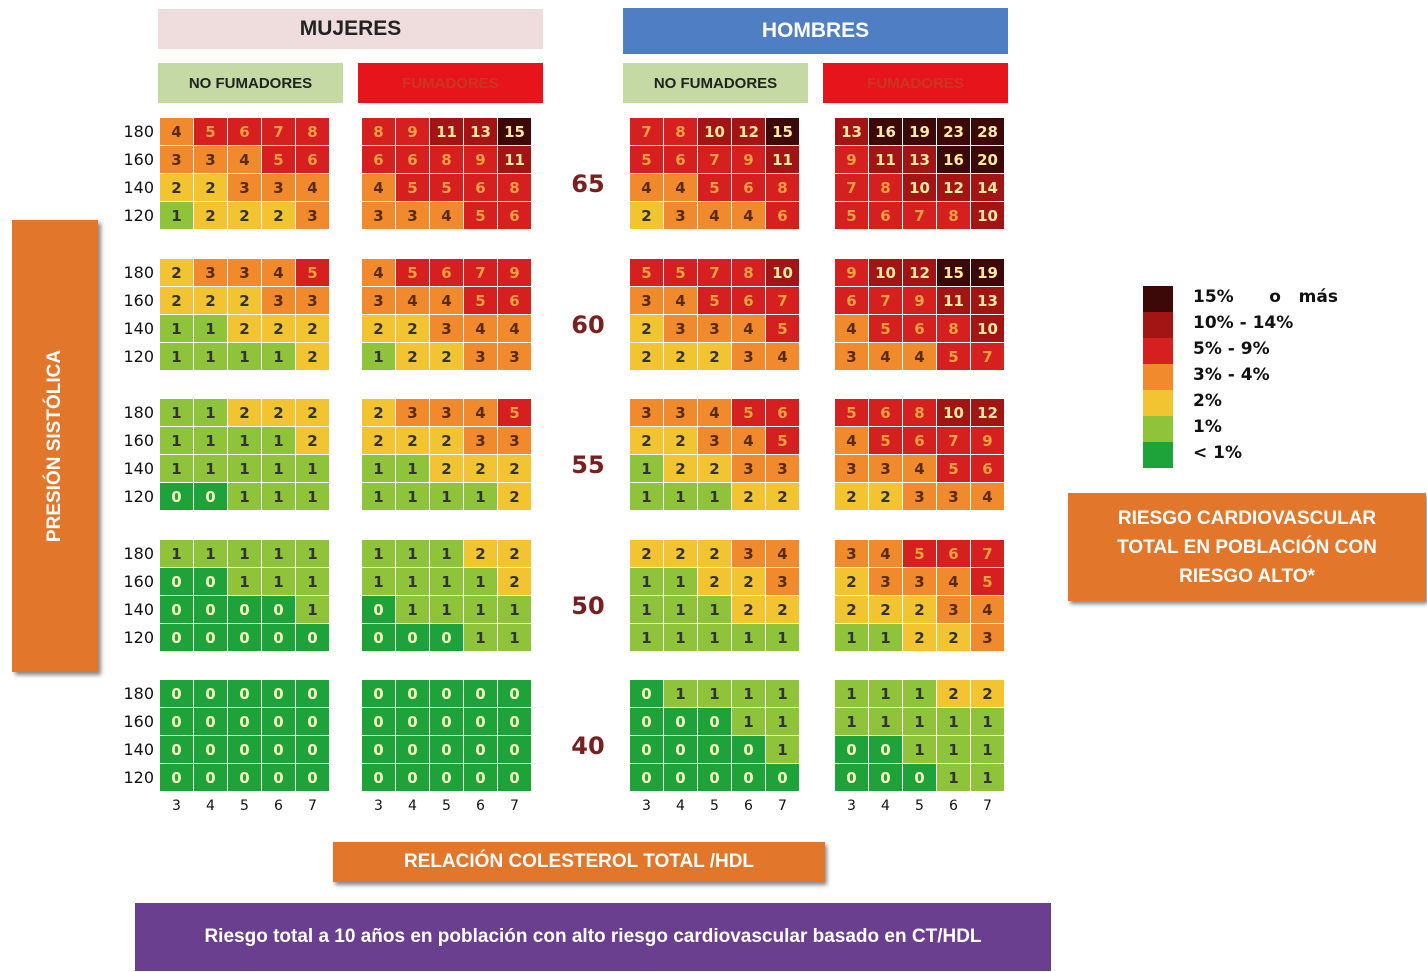  I want to click on y-tick-label: 120, so click(138, 356).